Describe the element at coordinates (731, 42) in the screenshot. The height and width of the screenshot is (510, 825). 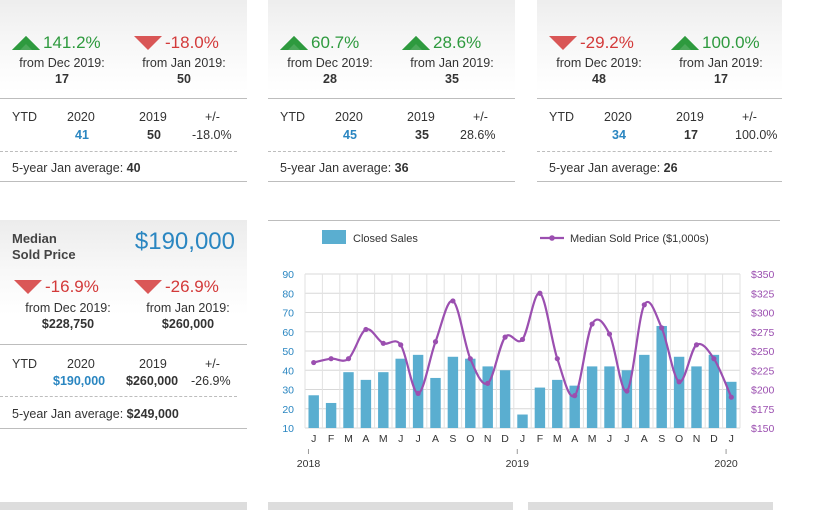
I see `change-percent: 100.0%` at that location.